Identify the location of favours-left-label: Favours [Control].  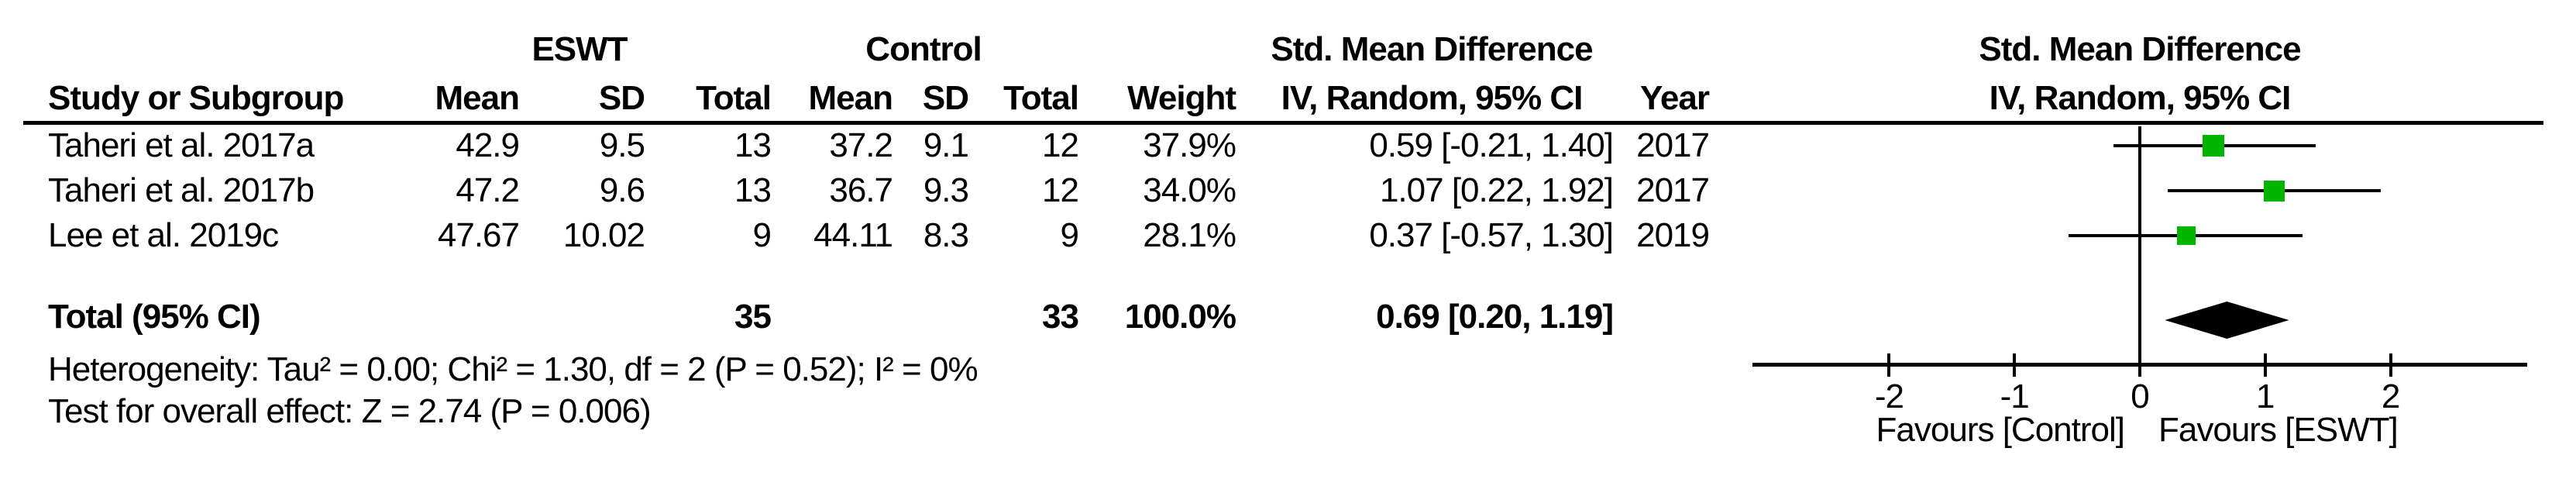
(2000, 430).